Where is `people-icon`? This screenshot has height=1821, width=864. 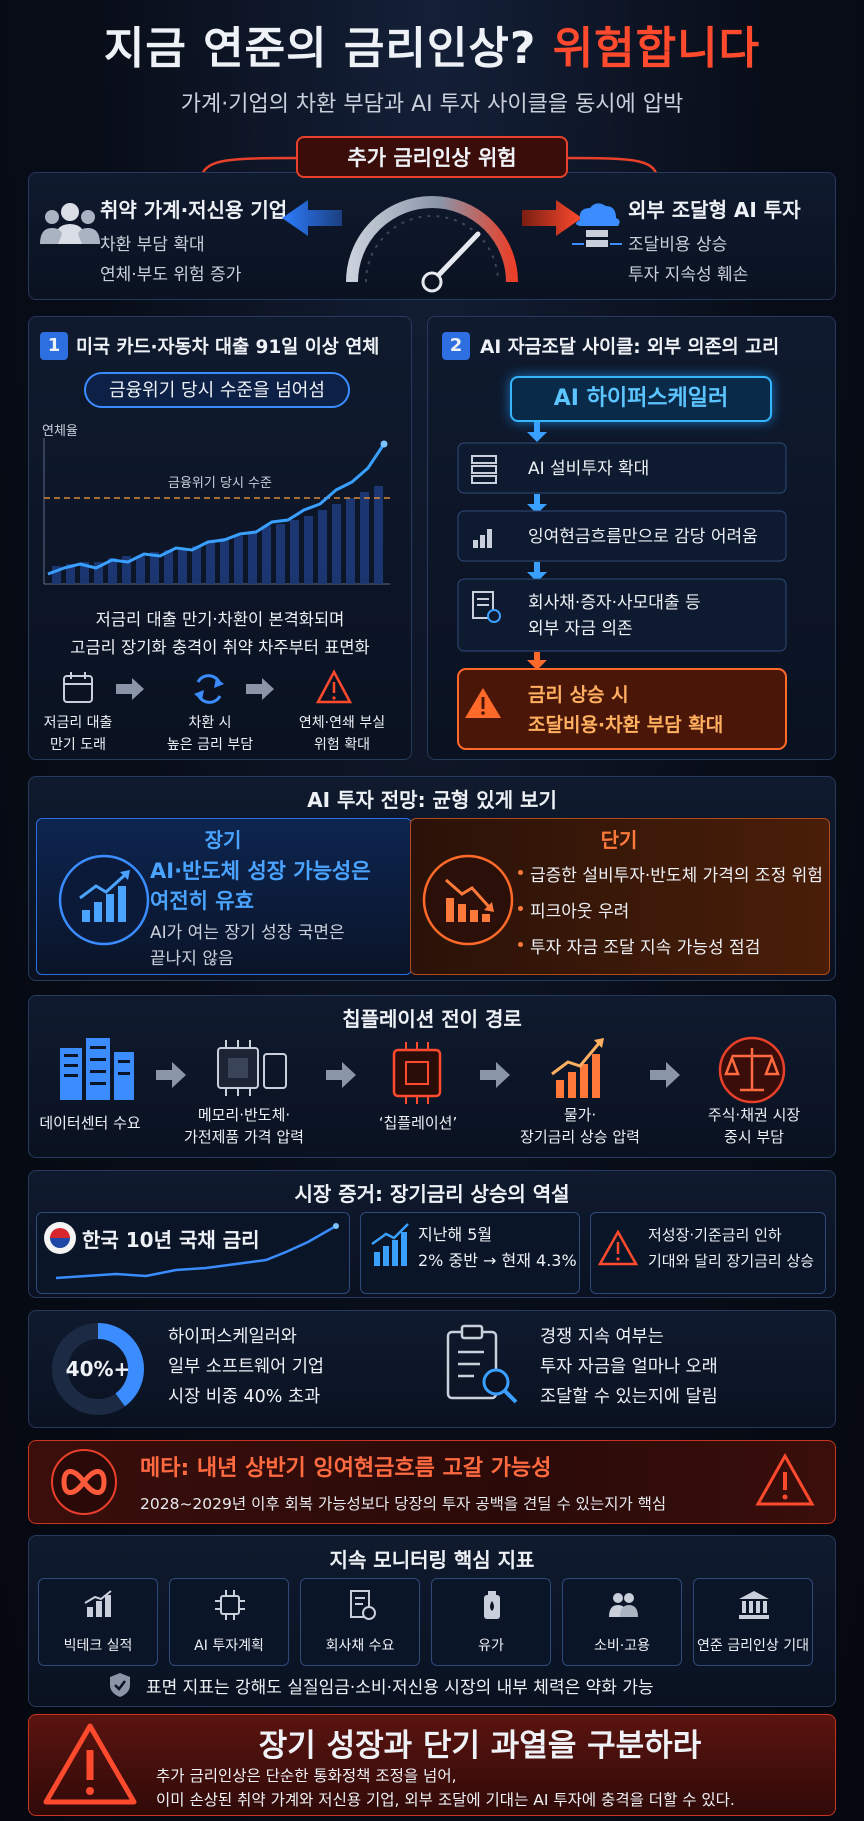 people-icon is located at coordinates (70, 223).